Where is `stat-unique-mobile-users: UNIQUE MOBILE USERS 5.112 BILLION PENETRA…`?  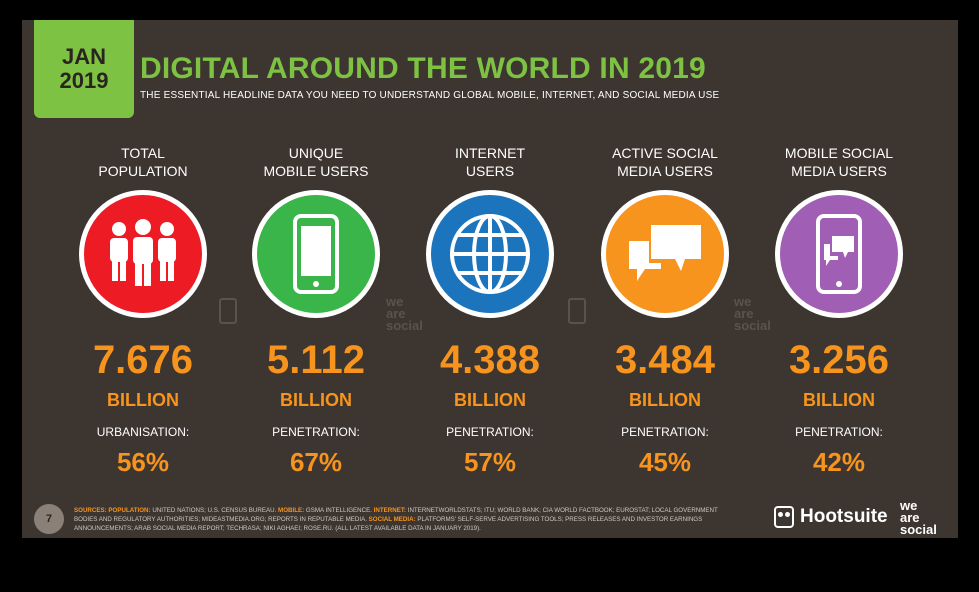
stat-unique-mobile-users: UNIQUE MOBILE USERS 5.112 BILLION PENETRA… is located at coordinates (316, 311).